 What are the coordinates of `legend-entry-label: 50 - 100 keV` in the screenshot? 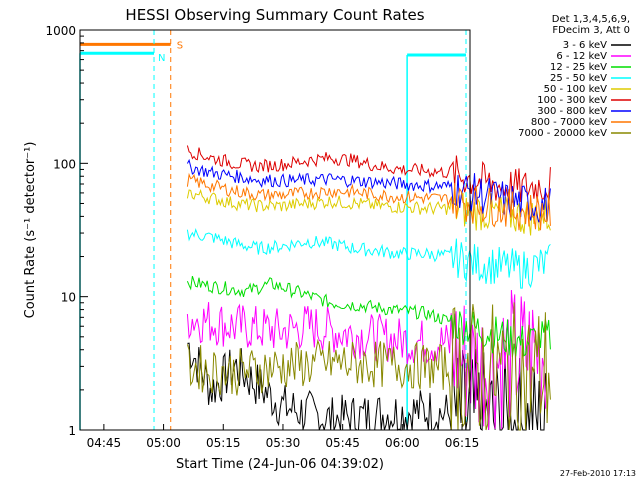 It's located at (576, 89).